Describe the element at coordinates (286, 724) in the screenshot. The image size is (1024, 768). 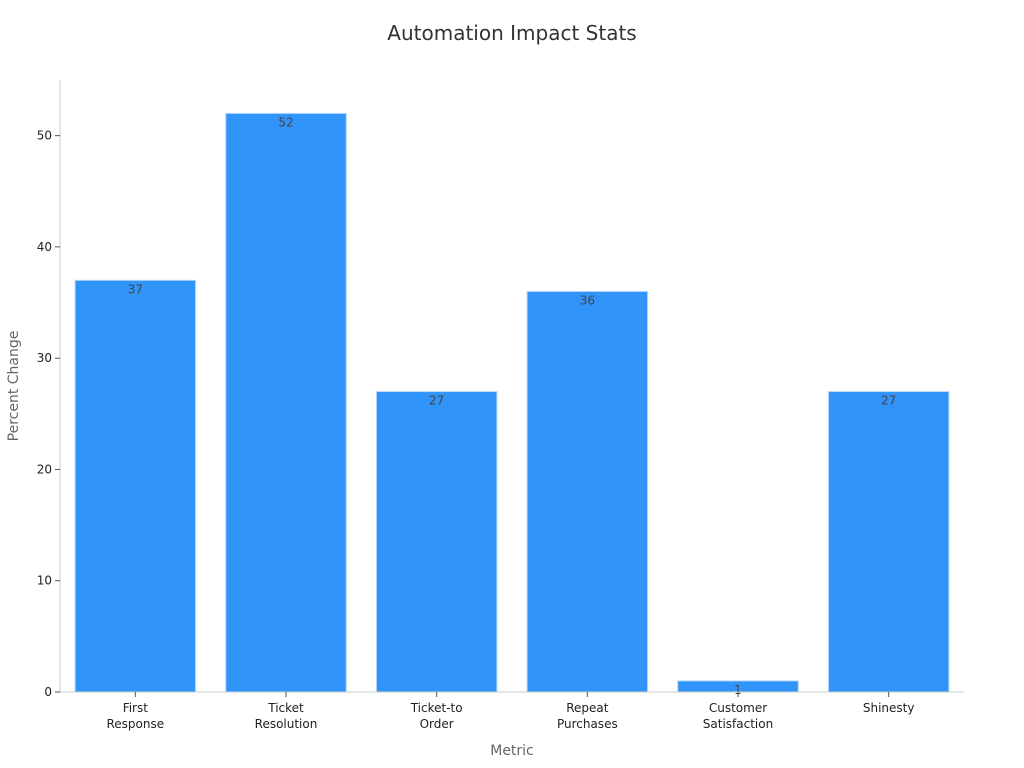
I see `x-tick-label-line: Resolution` at that location.